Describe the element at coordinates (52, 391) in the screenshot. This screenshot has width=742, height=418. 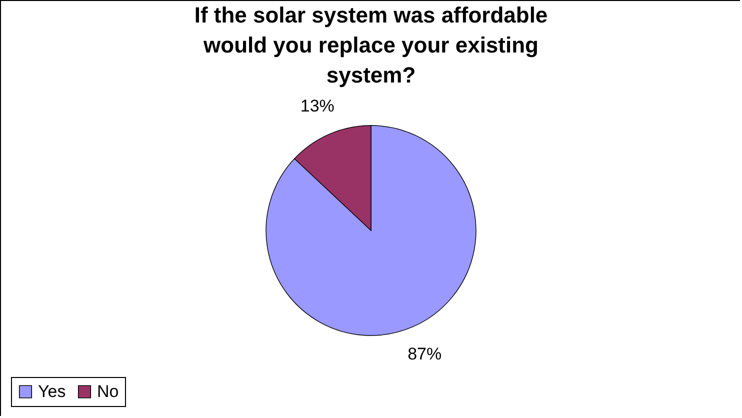
I see `legend-label: Yes` at that location.